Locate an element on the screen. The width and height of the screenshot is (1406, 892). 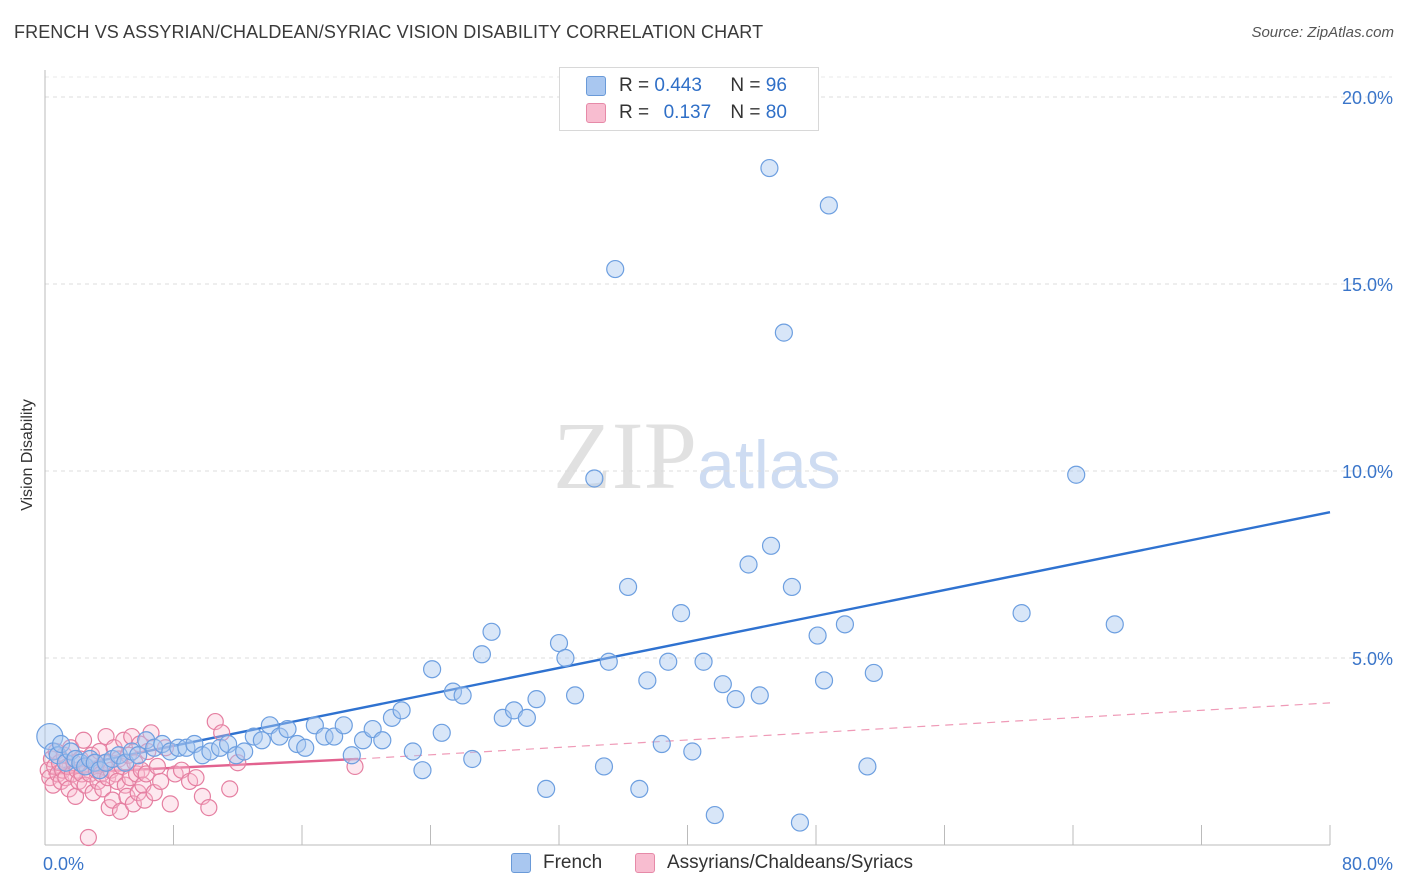
legend-swatch-assyrian is located at coordinates (596, 113).